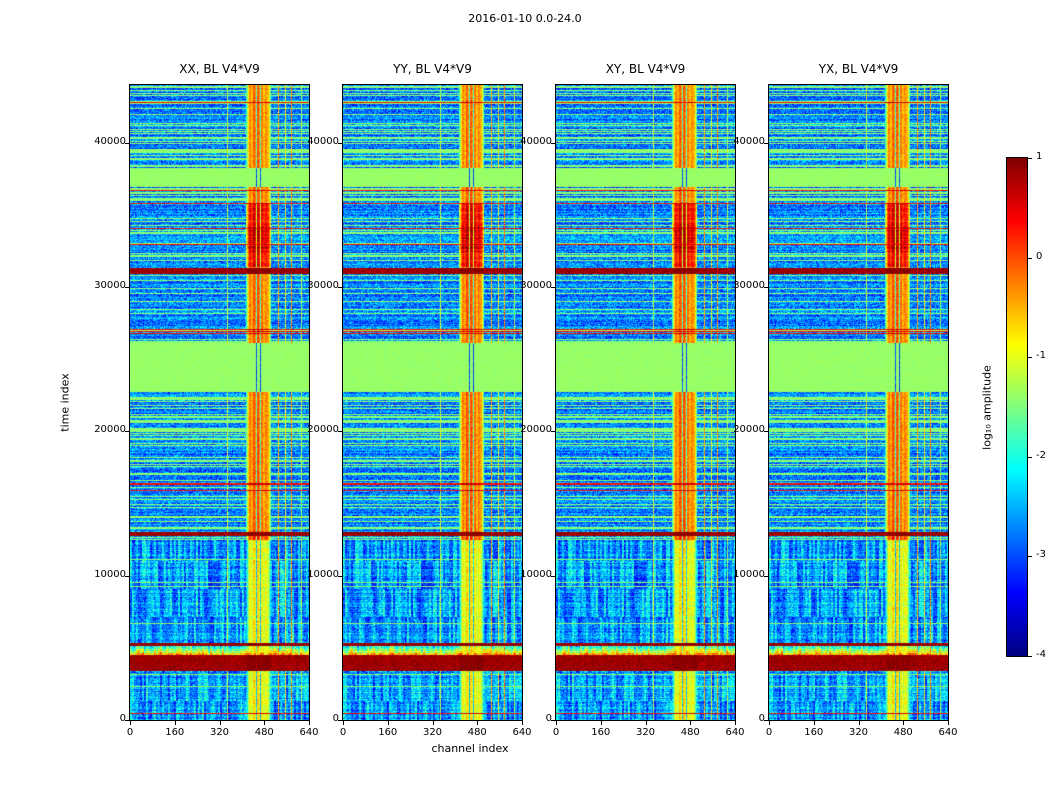 Image resolution: width=1050 pixels, height=800 pixels. Describe the element at coordinates (525, 18) in the screenshot. I see `figure-title: 2016-01-10 0.0-24.0` at that location.